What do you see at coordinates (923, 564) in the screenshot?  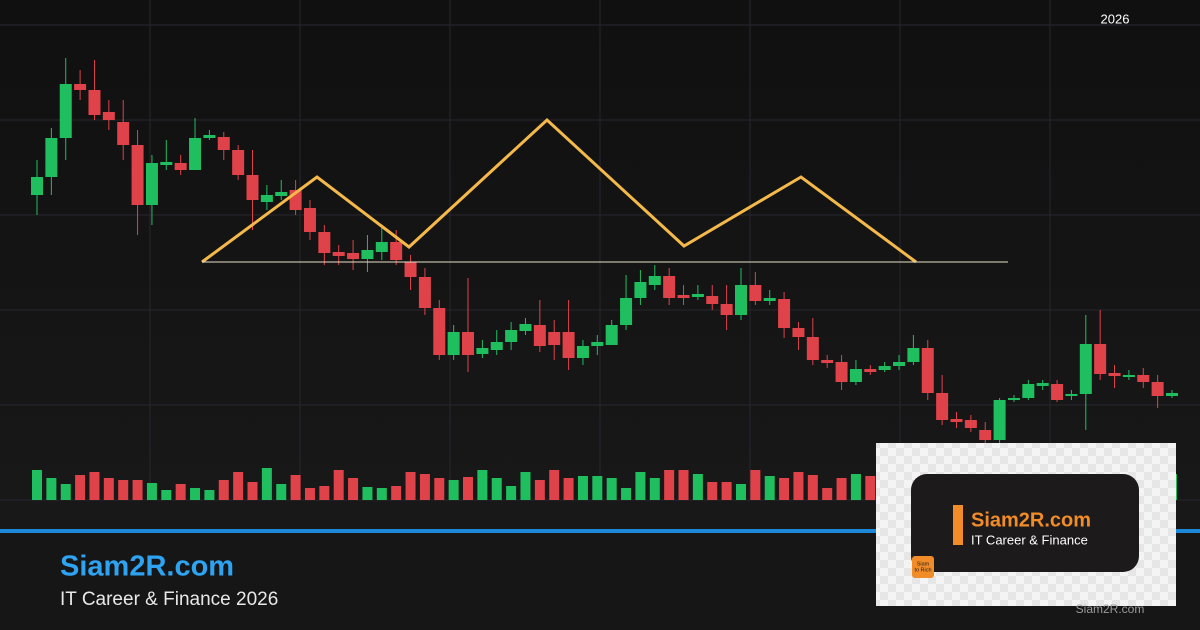 I see `badge-text: Siam` at bounding box center [923, 564].